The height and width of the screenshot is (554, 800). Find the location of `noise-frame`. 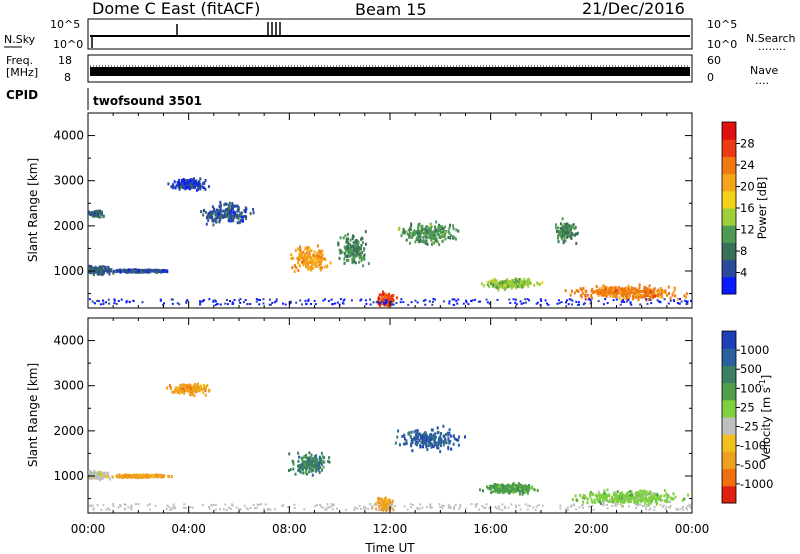

noise-frame is located at coordinates (390, 34).